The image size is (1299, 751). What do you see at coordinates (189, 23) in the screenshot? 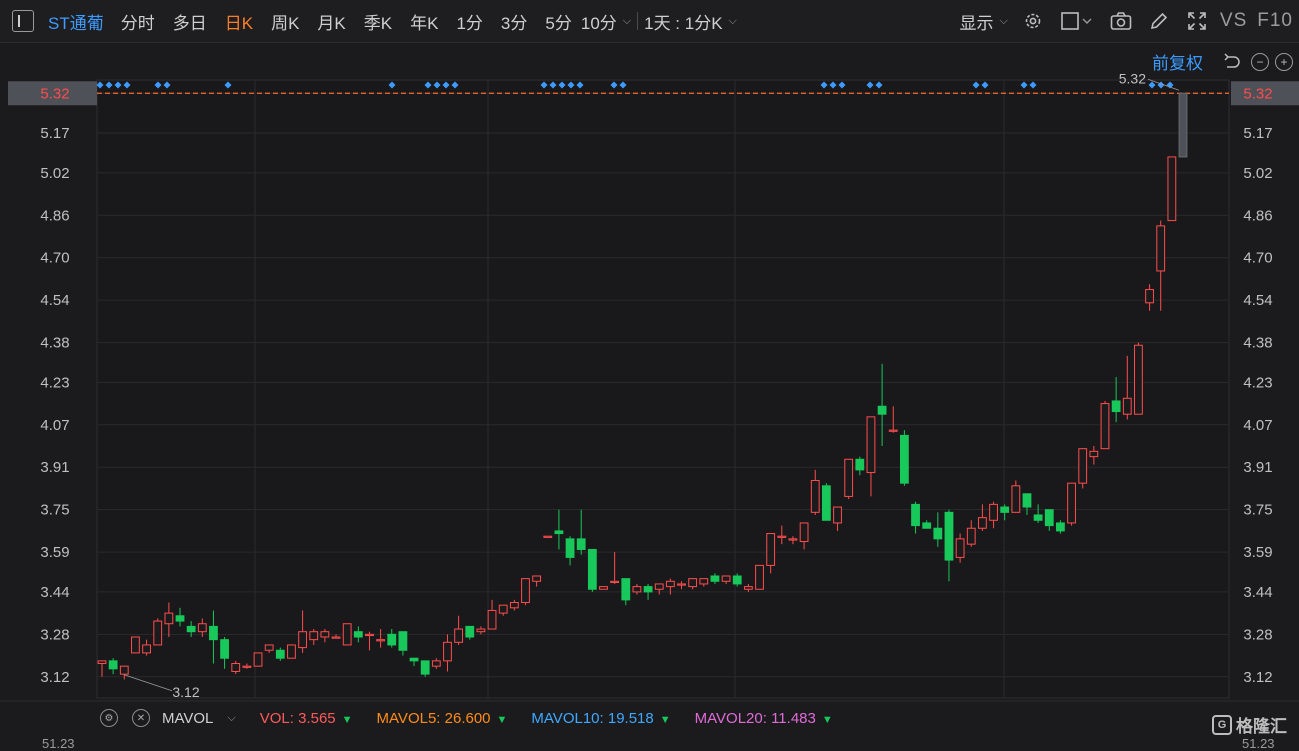
I see `tab-multiday: 多日` at bounding box center [189, 23].